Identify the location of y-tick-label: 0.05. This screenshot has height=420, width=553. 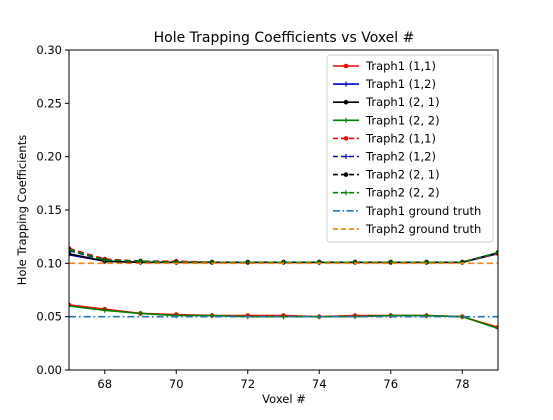
(49, 317).